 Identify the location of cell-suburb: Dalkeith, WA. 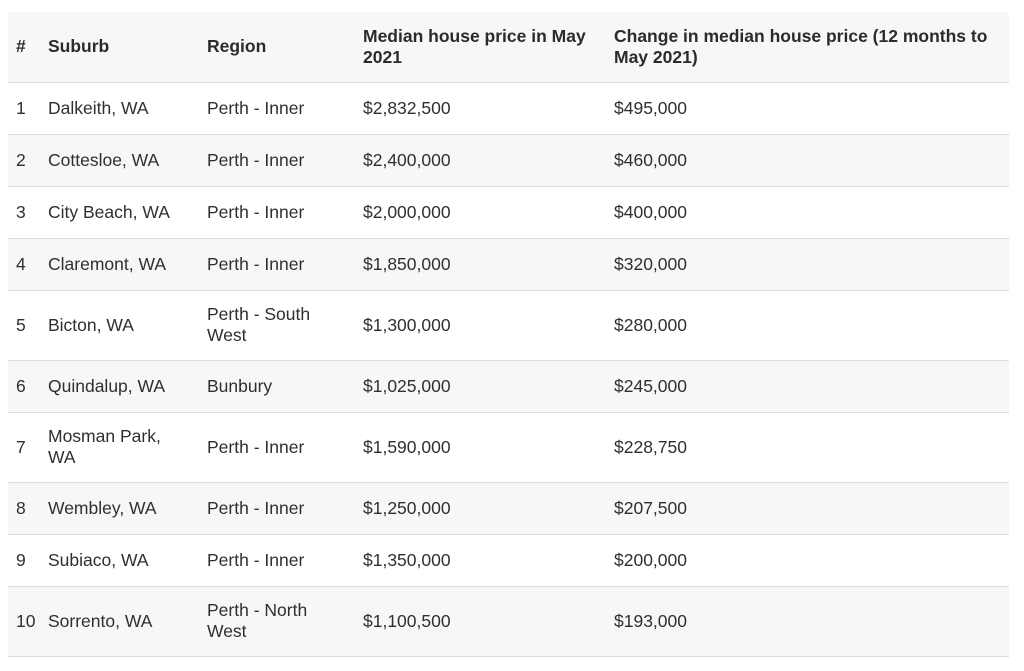
(119, 108).